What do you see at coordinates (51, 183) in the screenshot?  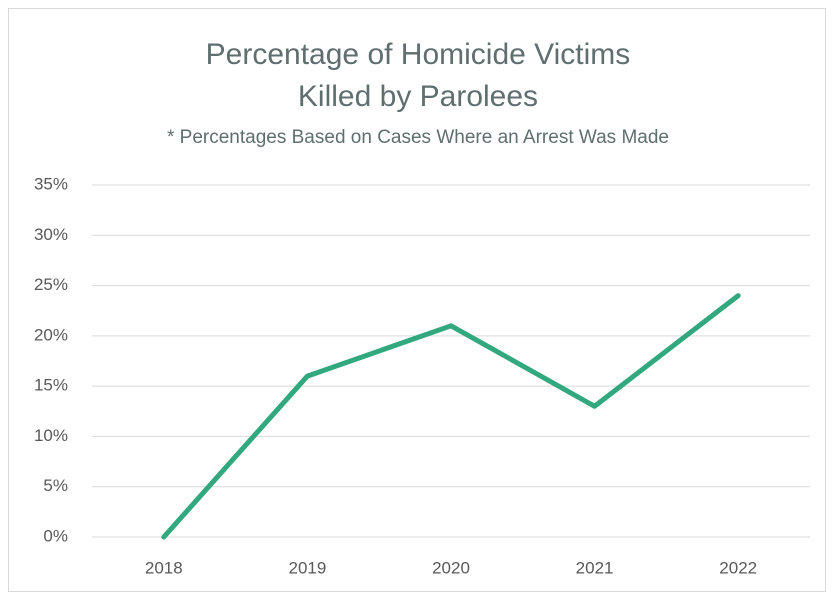 I see `y-tick-label: 35%` at bounding box center [51, 183].